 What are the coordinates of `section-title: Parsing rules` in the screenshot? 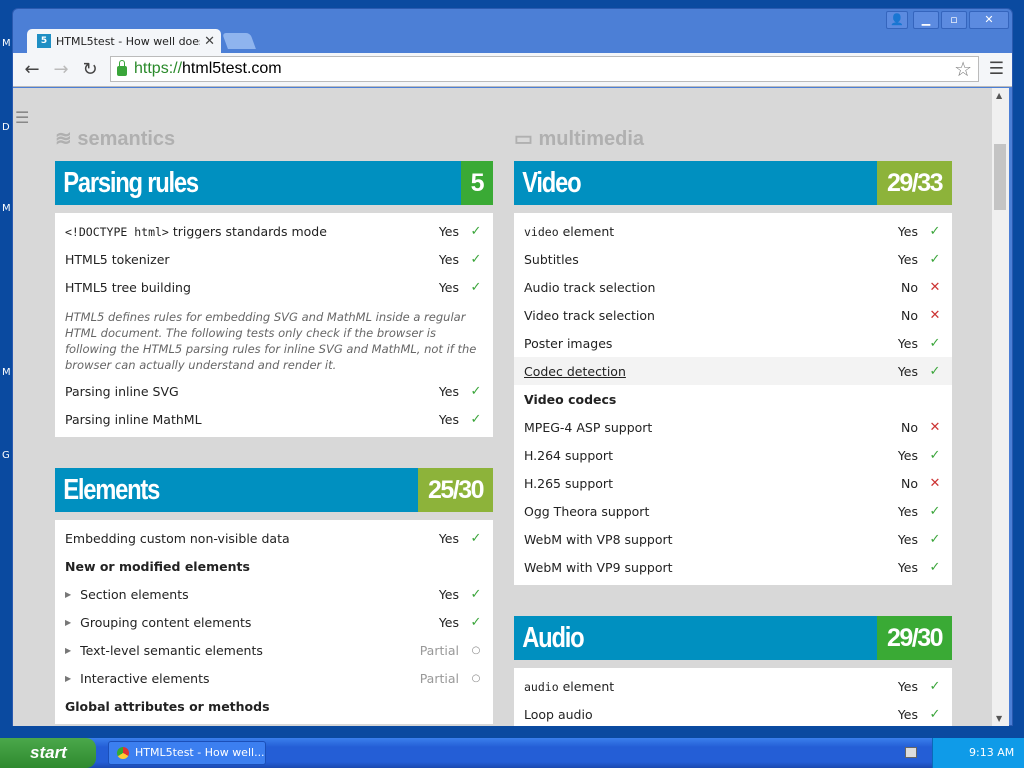 It's located at (131, 183).